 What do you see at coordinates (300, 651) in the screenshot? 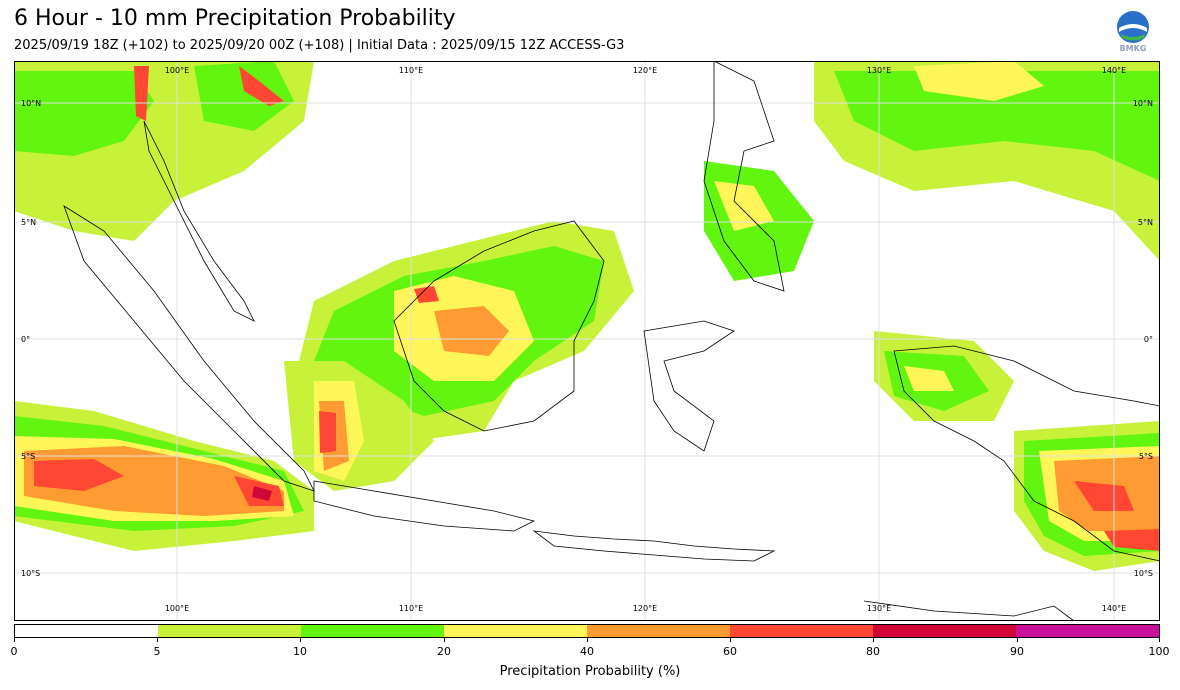
I see `colorbar-tick: 10` at bounding box center [300, 651].